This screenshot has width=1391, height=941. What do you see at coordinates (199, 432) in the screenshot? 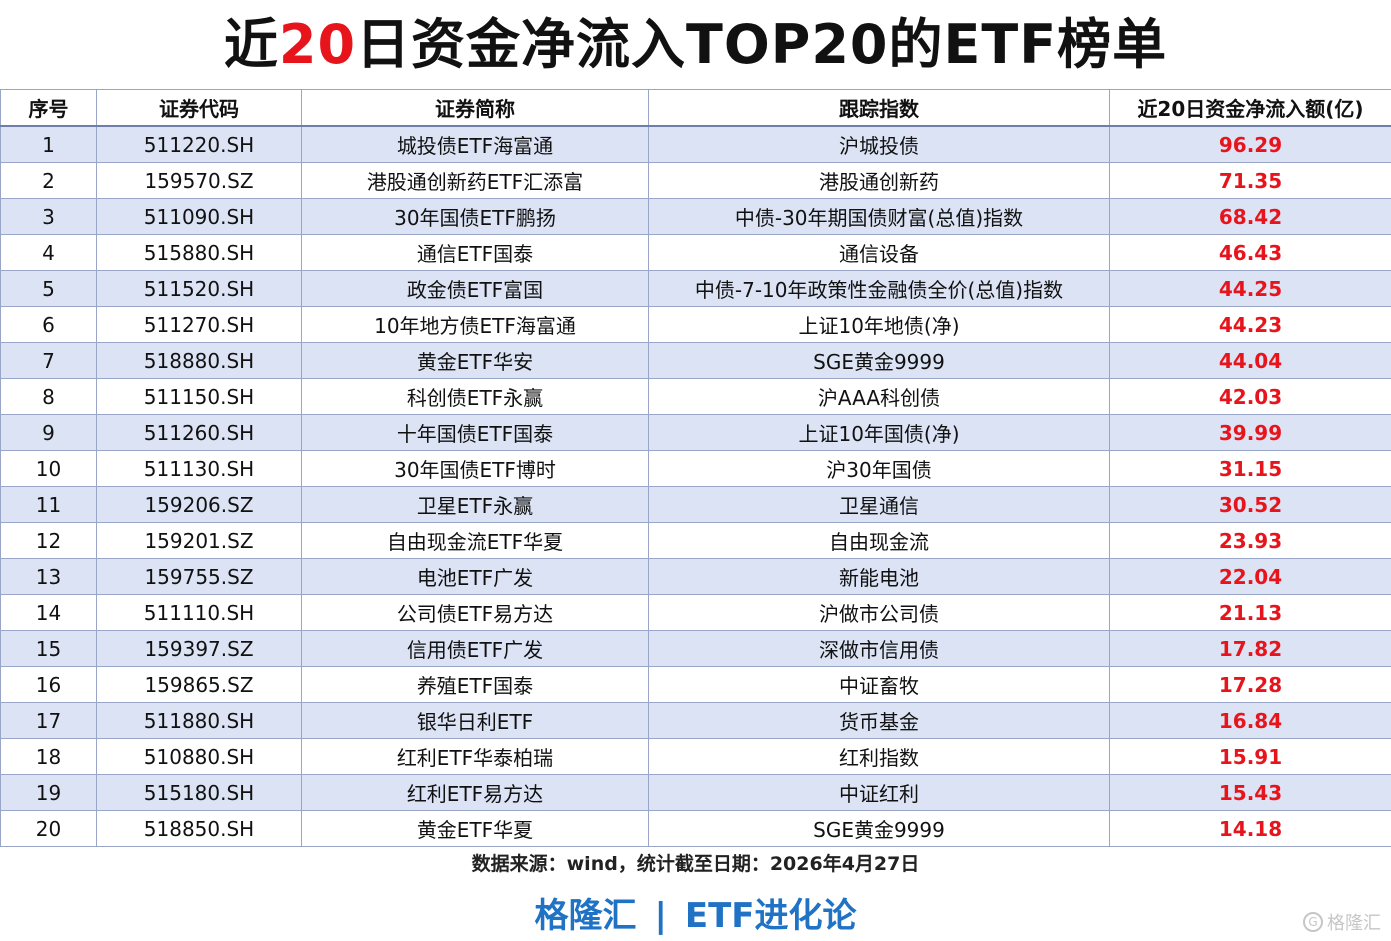
I see `cell-code: 511260.SH` at bounding box center [199, 432].